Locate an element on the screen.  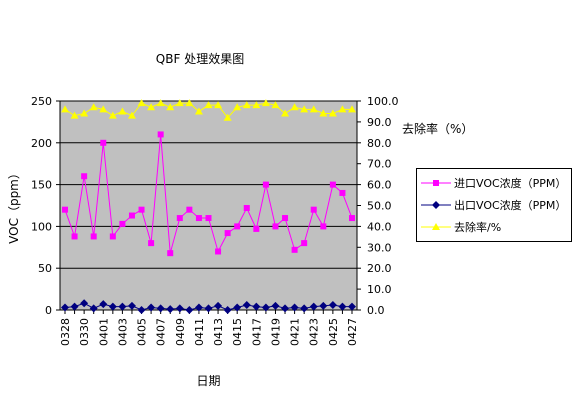
y-axis-left: 0 50 100 150 200 250 is located at coordinates (46, 206).